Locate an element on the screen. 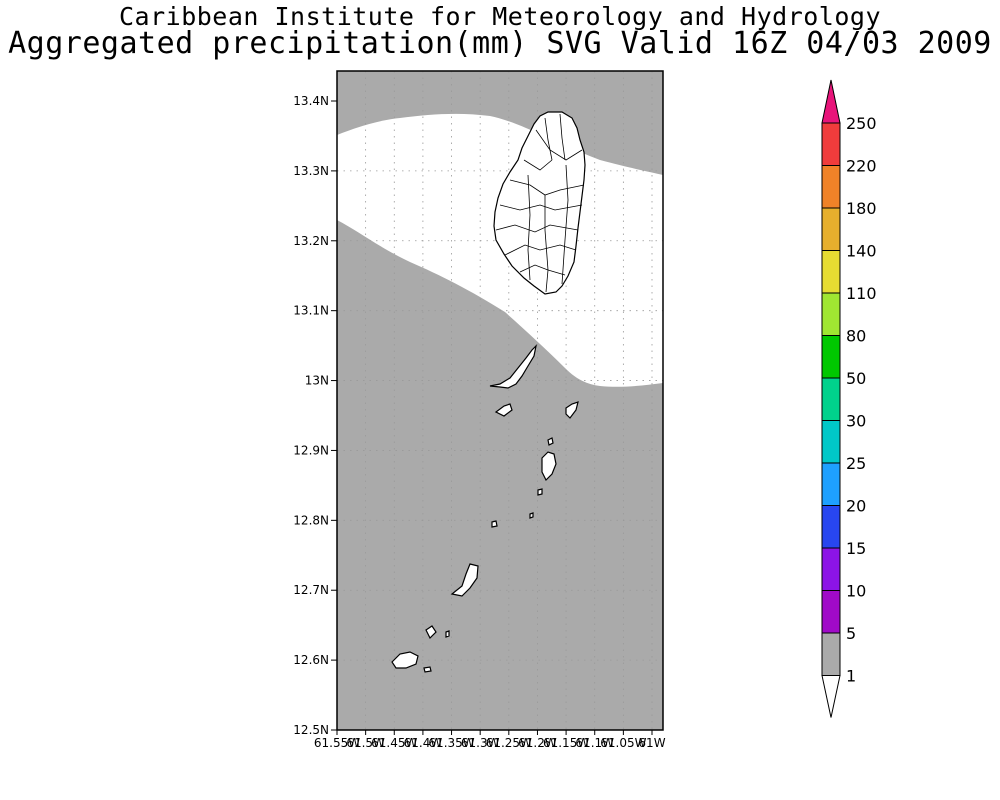 This screenshot has height=800, width=1000. legend-label: 10 is located at coordinates (856, 591).